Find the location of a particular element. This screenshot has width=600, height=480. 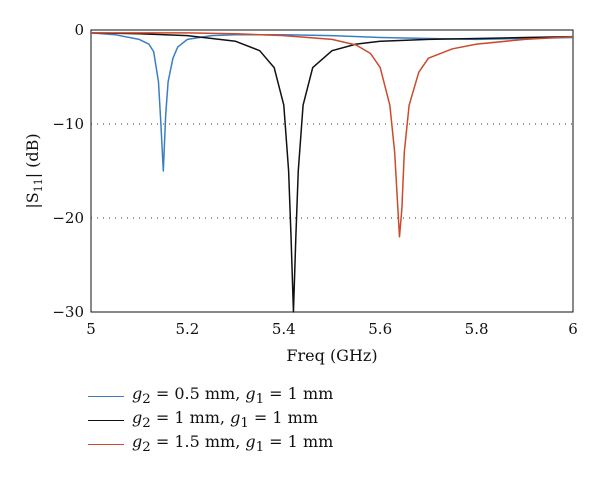

x-tick-label: 6 is located at coordinates (573, 329).